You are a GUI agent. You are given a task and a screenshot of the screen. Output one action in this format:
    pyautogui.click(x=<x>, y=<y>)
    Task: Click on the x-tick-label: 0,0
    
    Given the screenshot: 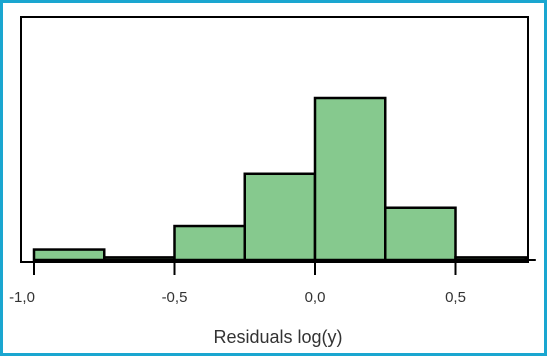 What is the action you would take?
    pyautogui.click(x=315, y=297)
    